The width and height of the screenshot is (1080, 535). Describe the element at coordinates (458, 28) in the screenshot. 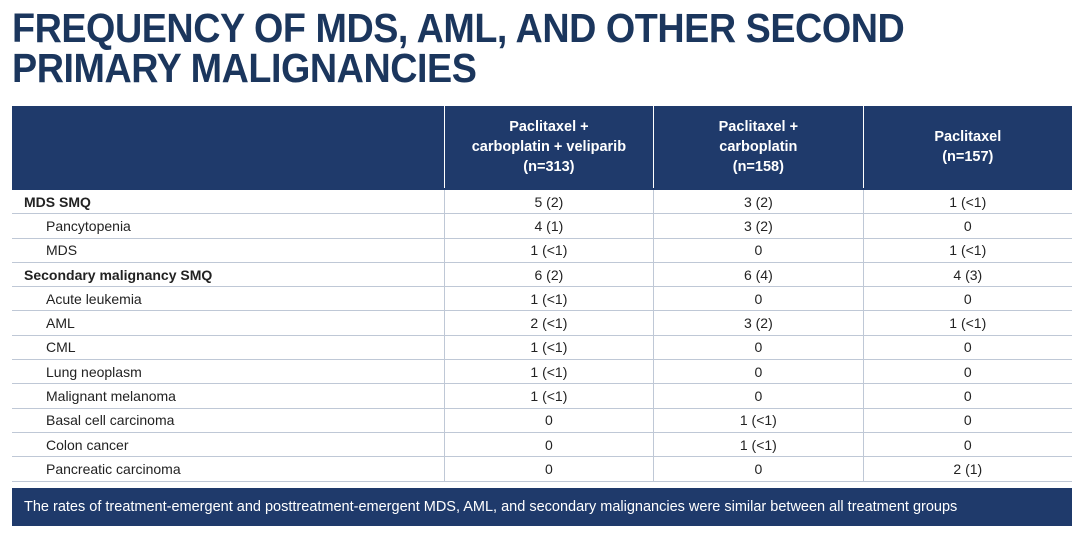

I see `title-line: FREQUENCY OF MDS, AML, AND OTHER SECOND` at that location.